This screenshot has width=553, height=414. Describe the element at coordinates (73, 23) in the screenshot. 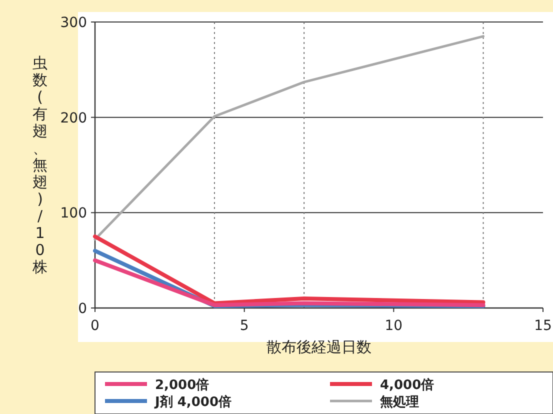

I see `y-tick-label: 300` at that location.